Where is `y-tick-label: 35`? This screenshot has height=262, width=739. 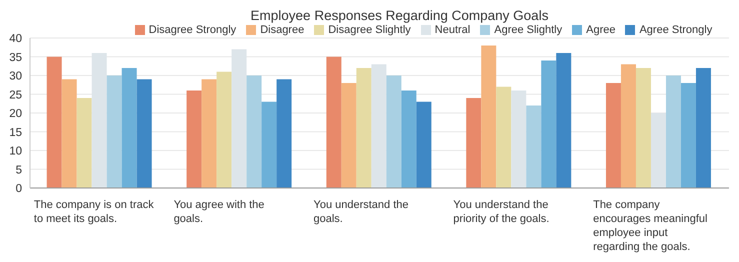 y-tick-label: 35 is located at coordinates (15, 58).